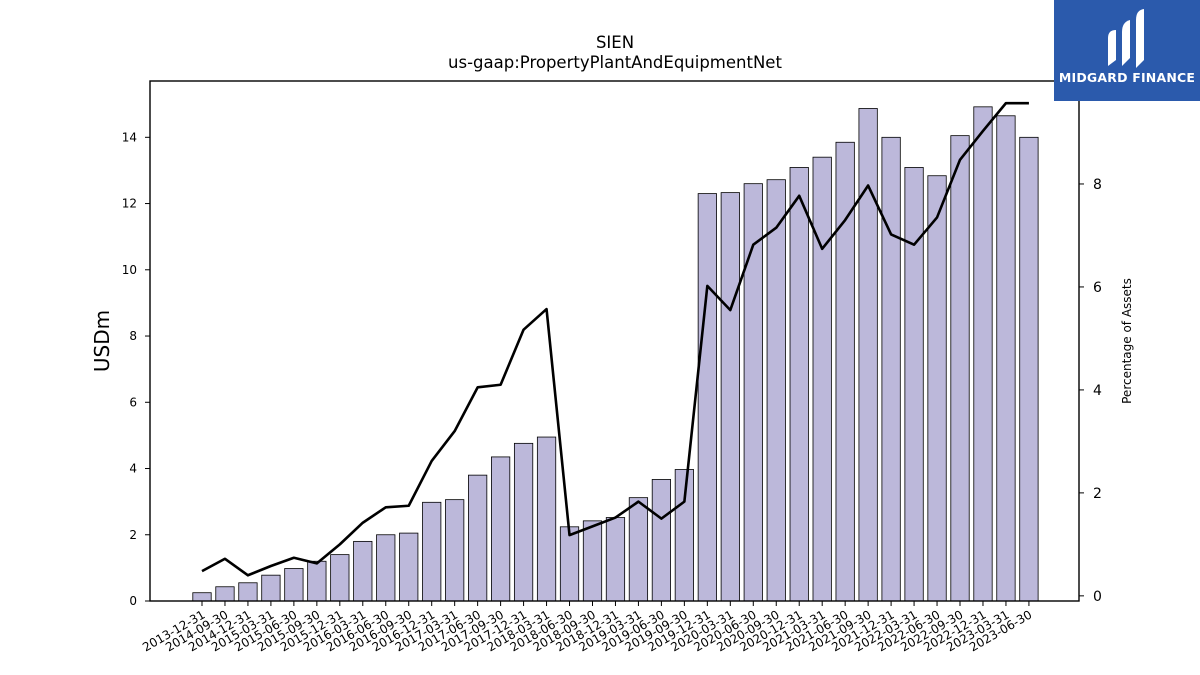  I want to click on y2-tick-label: 0, so click(1097, 597).